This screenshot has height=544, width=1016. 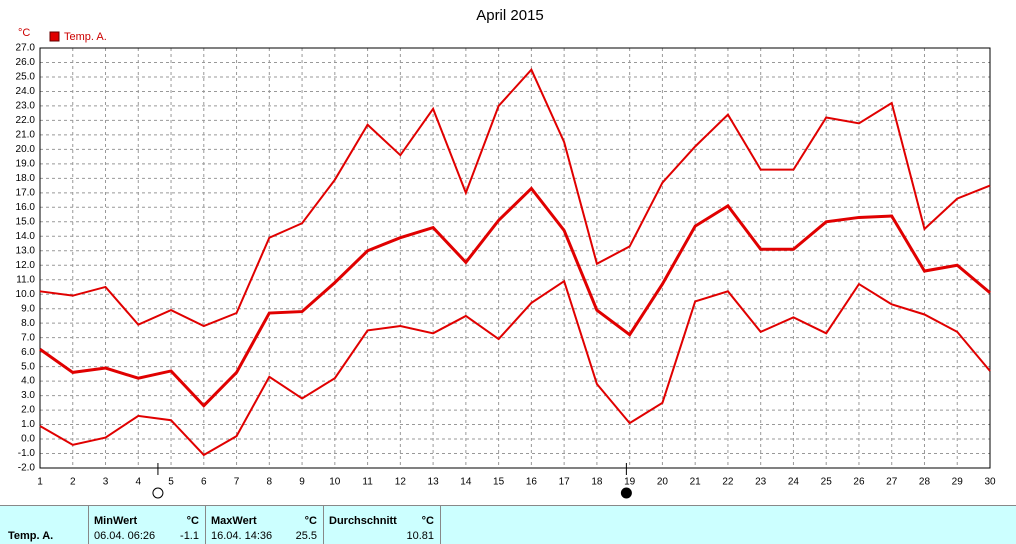 What do you see at coordinates (499, 482) in the screenshot?
I see `x-tick-label: 15` at bounding box center [499, 482].